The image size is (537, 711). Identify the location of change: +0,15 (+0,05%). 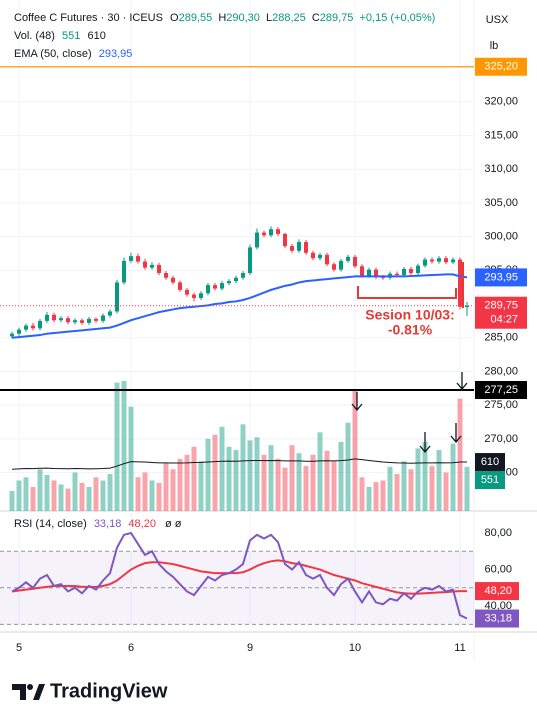
(398, 18).